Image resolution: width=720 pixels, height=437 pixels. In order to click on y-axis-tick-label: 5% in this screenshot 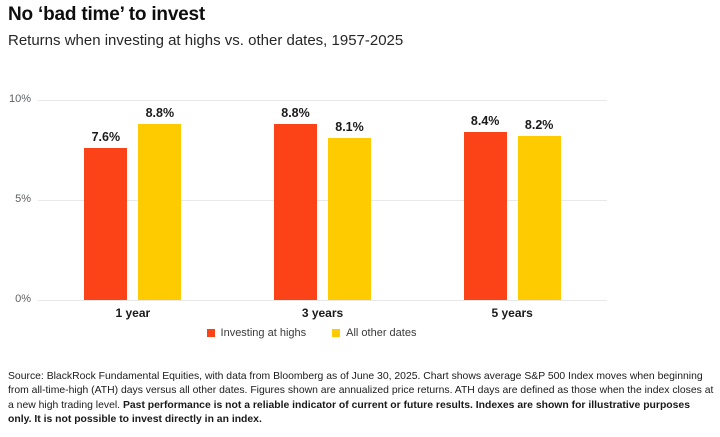, I will do `click(23, 199)`.